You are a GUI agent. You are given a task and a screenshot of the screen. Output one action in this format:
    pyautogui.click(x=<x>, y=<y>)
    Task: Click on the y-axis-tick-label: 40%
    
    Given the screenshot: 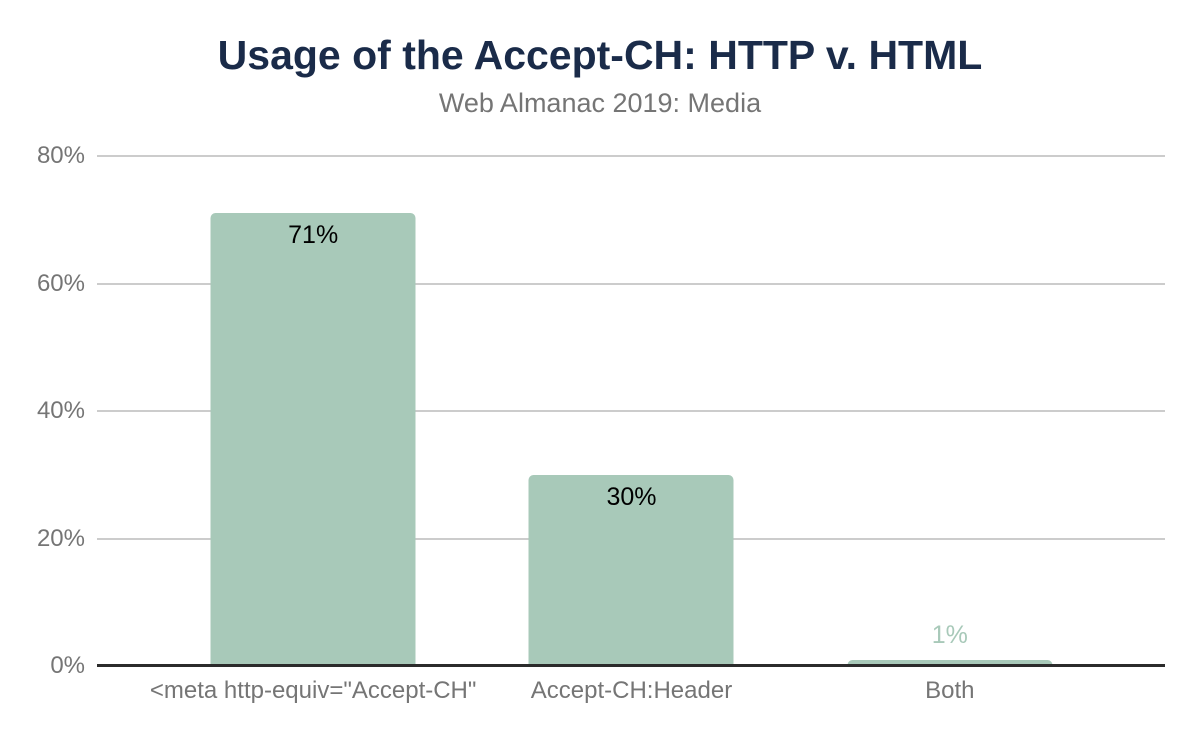 What is the action you would take?
    pyautogui.click(x=60, y=410)
    